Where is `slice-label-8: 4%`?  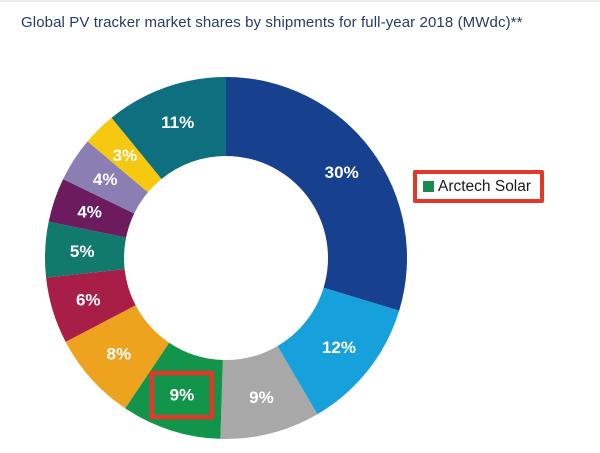
slice-label-8: 4% is located at coordinates (105, 179).